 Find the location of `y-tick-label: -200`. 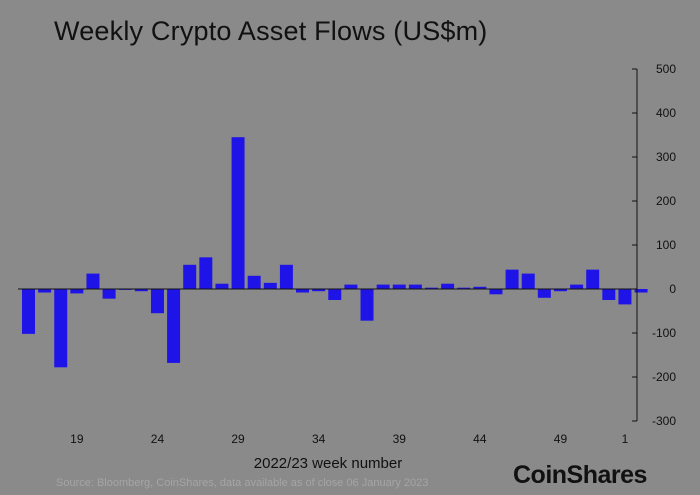

y-tick-label: -200 is located at coordinates (664, 377).